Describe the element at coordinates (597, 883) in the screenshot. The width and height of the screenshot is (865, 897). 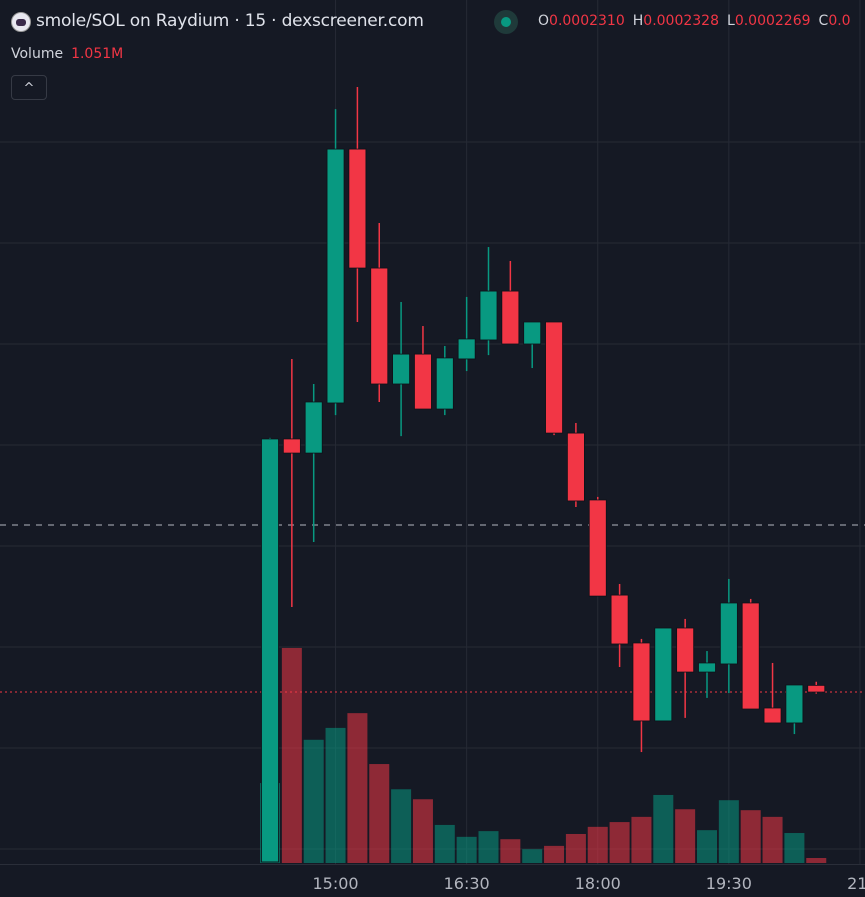
I see `time-tick-label: 18:00` at that location.